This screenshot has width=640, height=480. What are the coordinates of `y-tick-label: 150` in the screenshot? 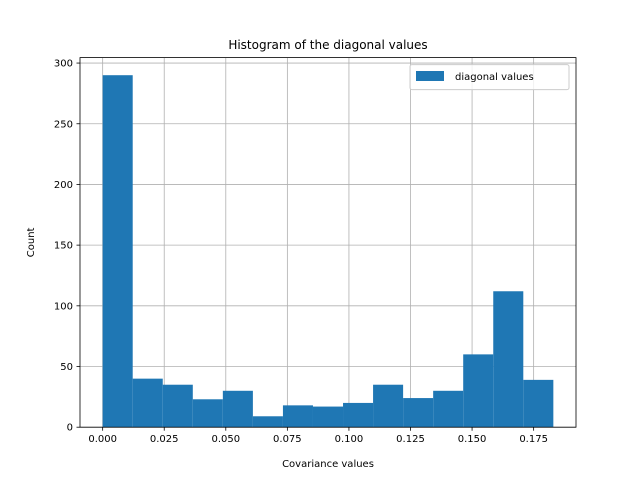 It's located at (63, 246).